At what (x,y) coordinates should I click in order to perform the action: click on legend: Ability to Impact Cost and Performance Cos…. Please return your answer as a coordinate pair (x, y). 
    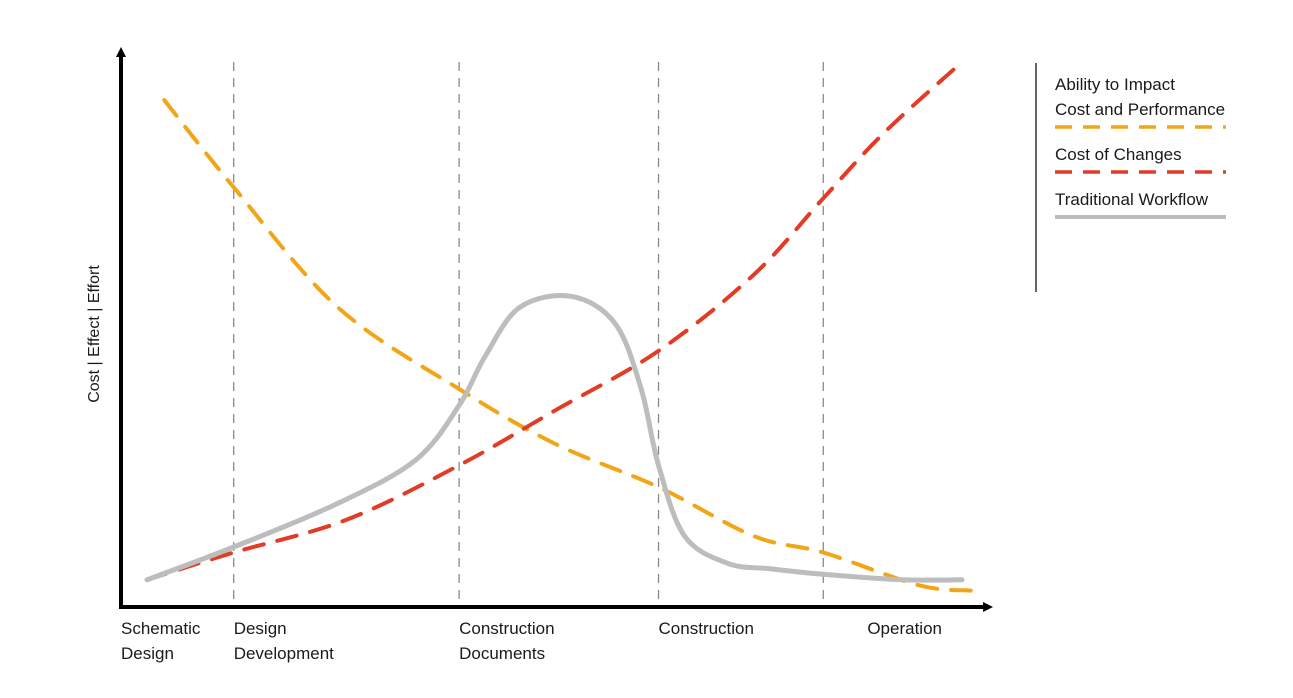
    Looking at the image, I should click on (1140, 147).